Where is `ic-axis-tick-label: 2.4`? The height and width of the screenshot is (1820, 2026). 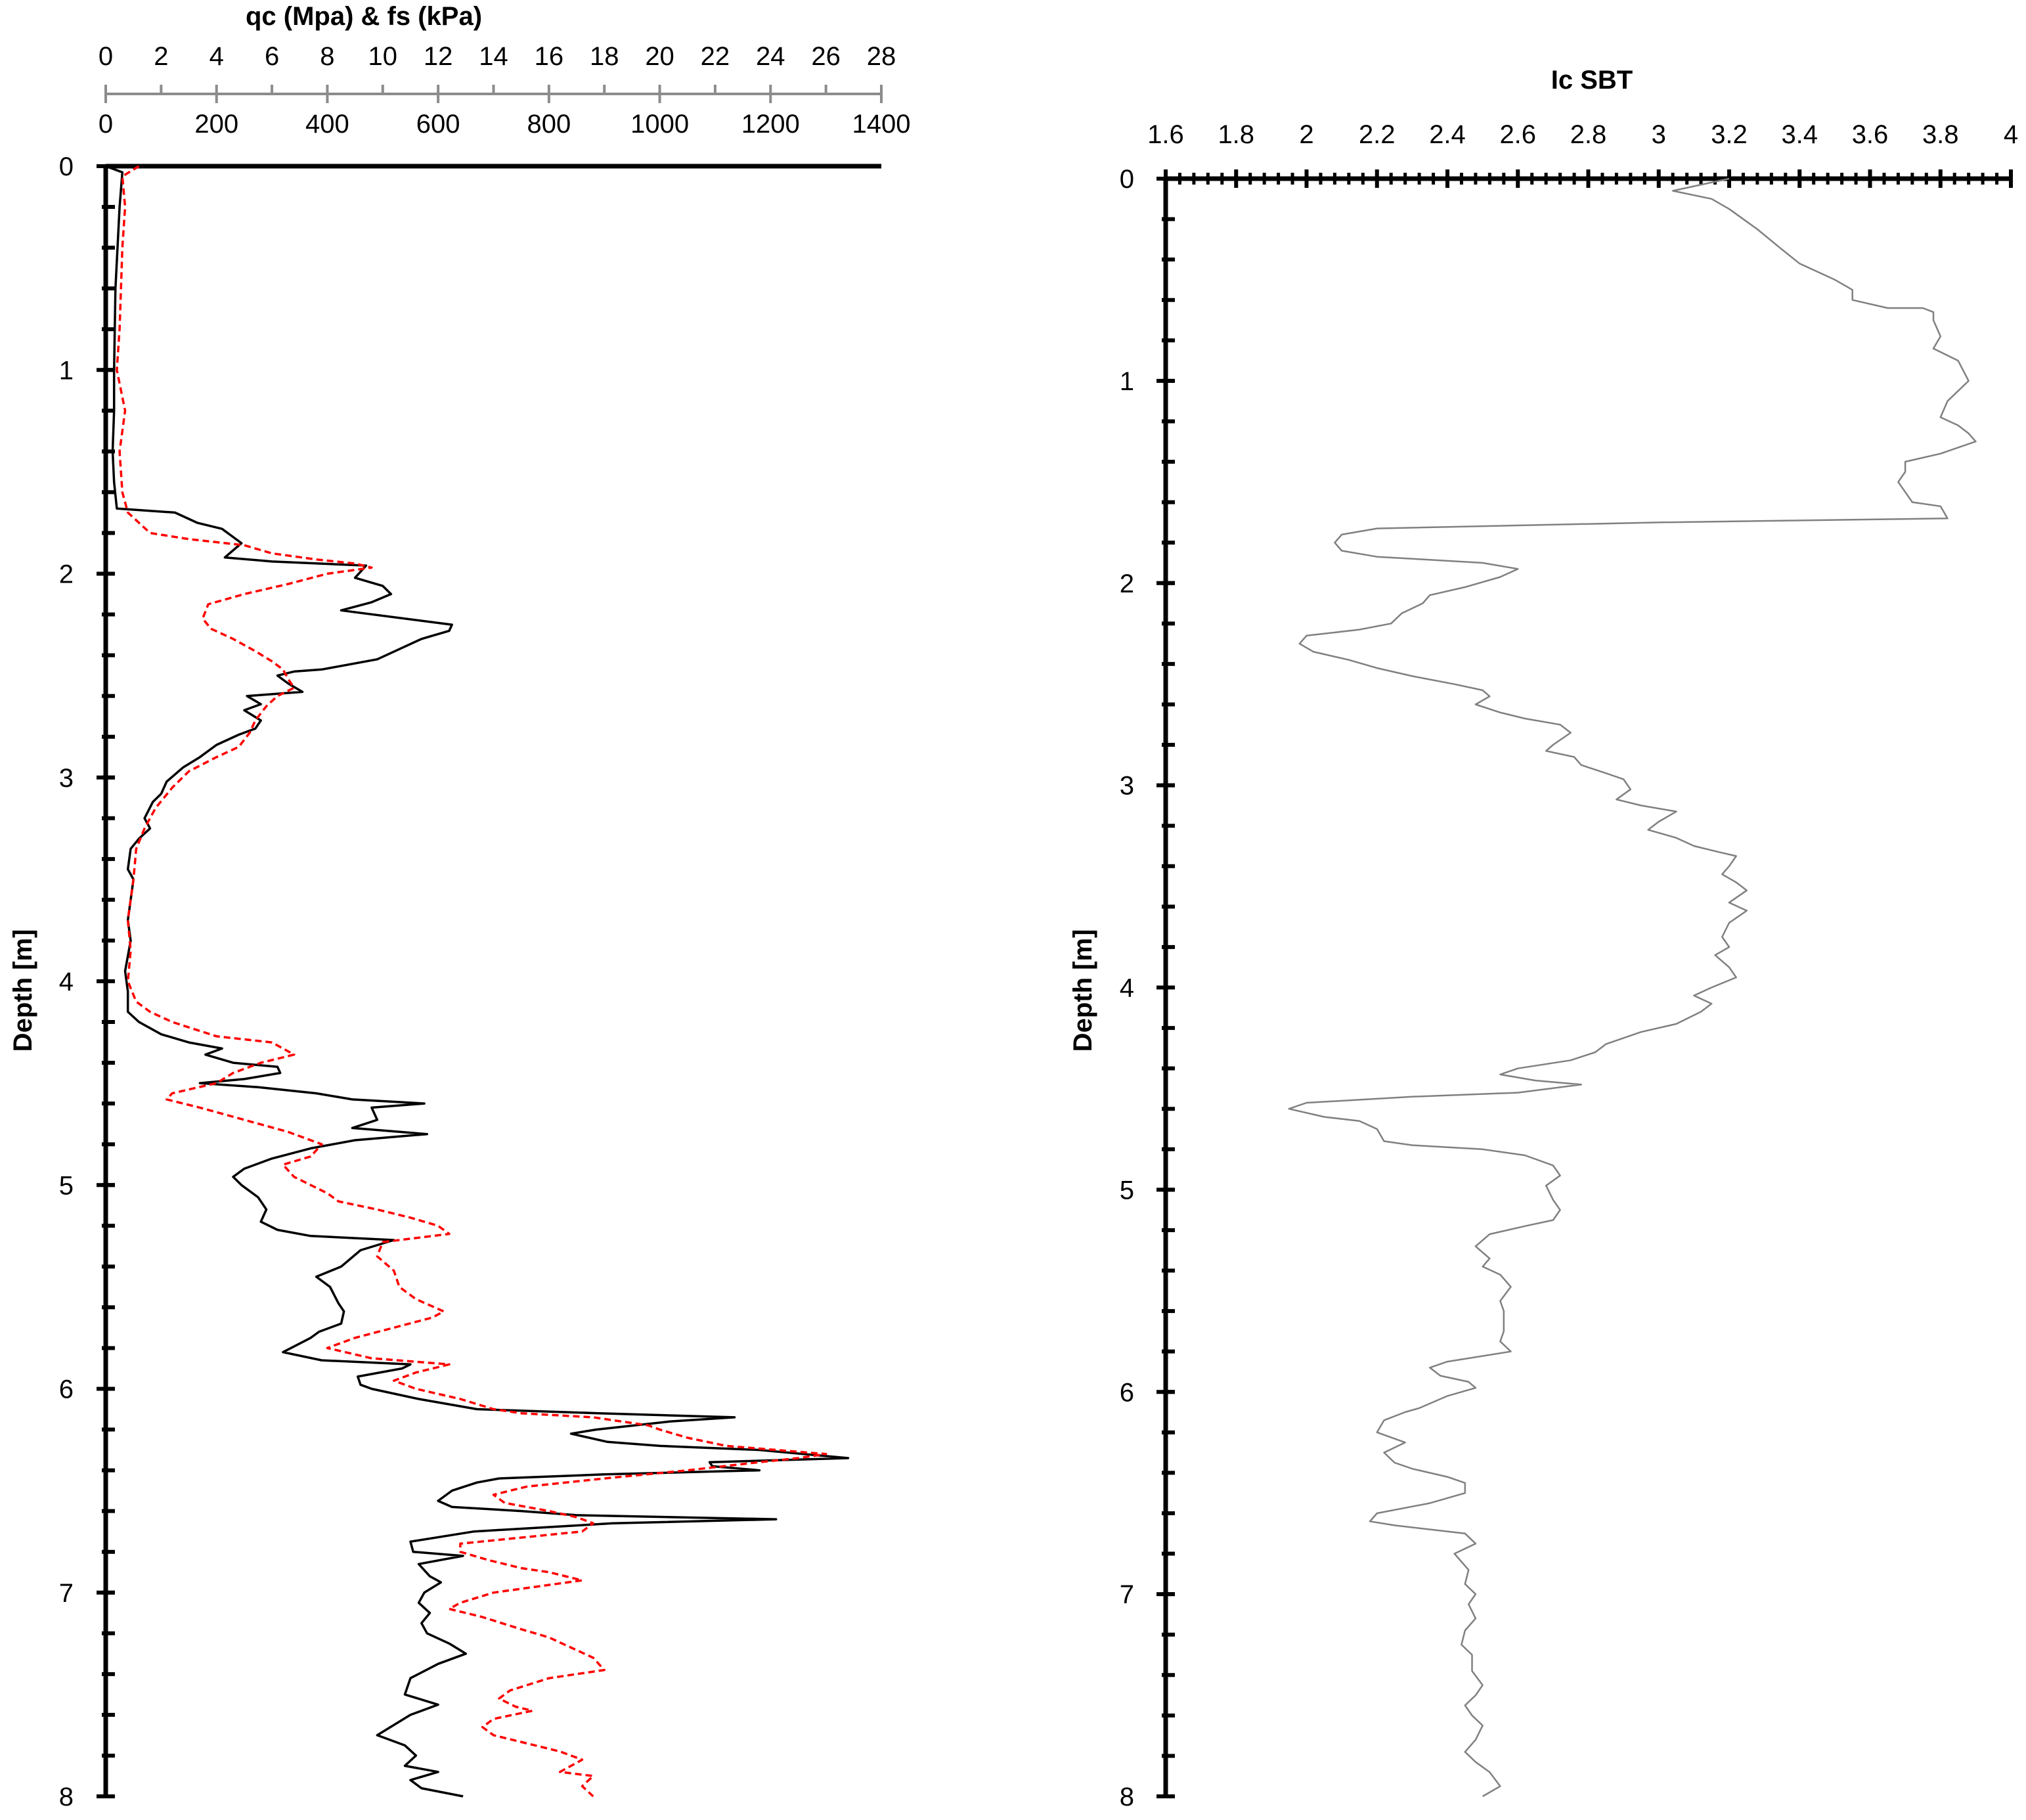 ic-axis-tick-label: 2.4 is located at coordinates (1447, 134).